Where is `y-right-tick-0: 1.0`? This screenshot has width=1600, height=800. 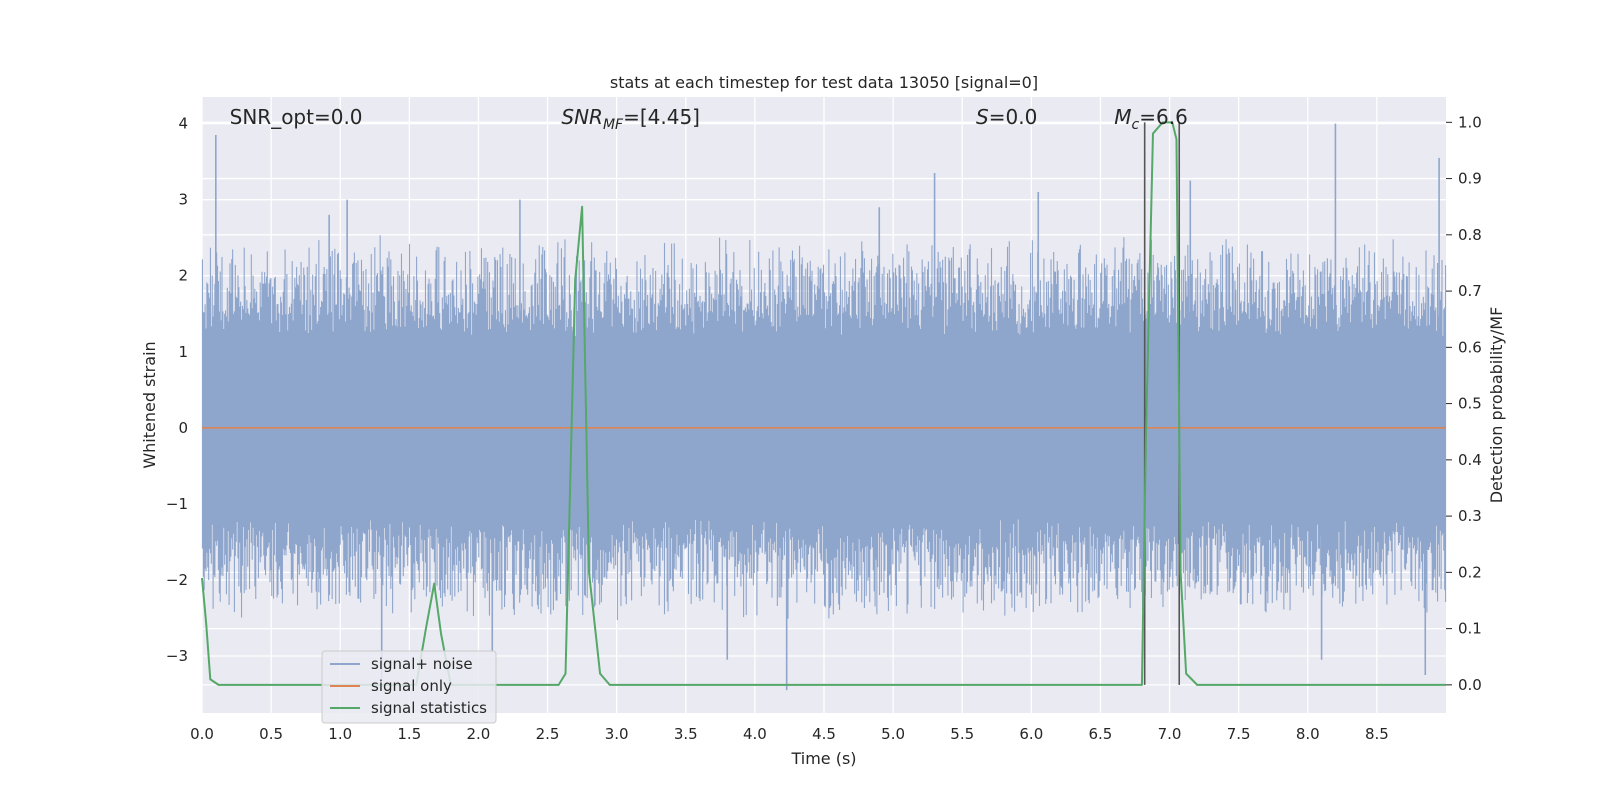
y-right-tick-0: 1.0 is located at coordinates (1470, 122).